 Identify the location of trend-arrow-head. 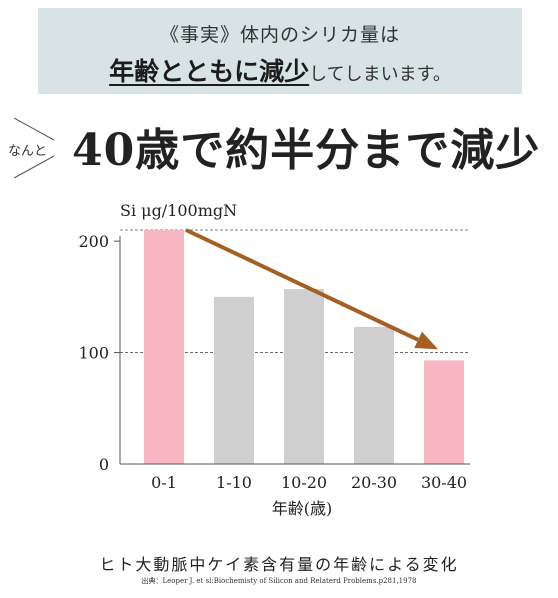
(426, 340).